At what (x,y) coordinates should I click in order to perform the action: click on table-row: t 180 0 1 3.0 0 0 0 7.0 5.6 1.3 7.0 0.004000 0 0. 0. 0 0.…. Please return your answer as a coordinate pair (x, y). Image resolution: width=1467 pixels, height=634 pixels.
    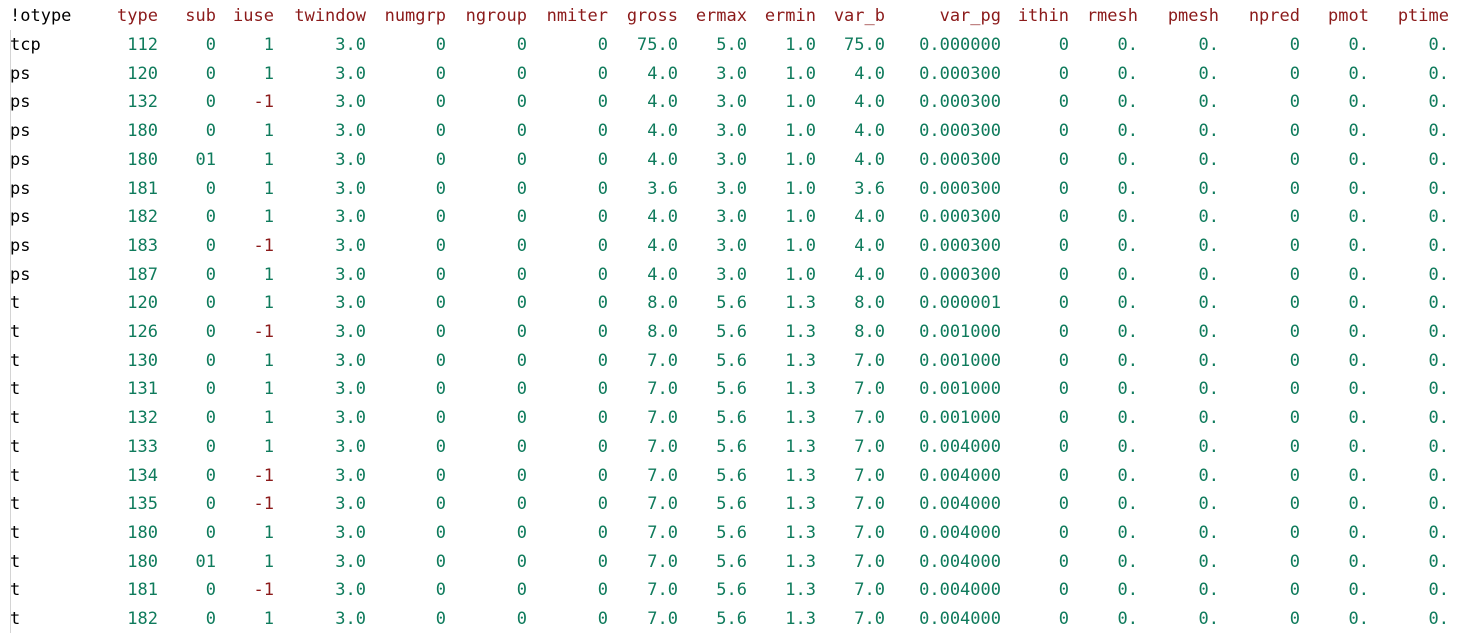
    Looking at the image, I should click on (733, 533).